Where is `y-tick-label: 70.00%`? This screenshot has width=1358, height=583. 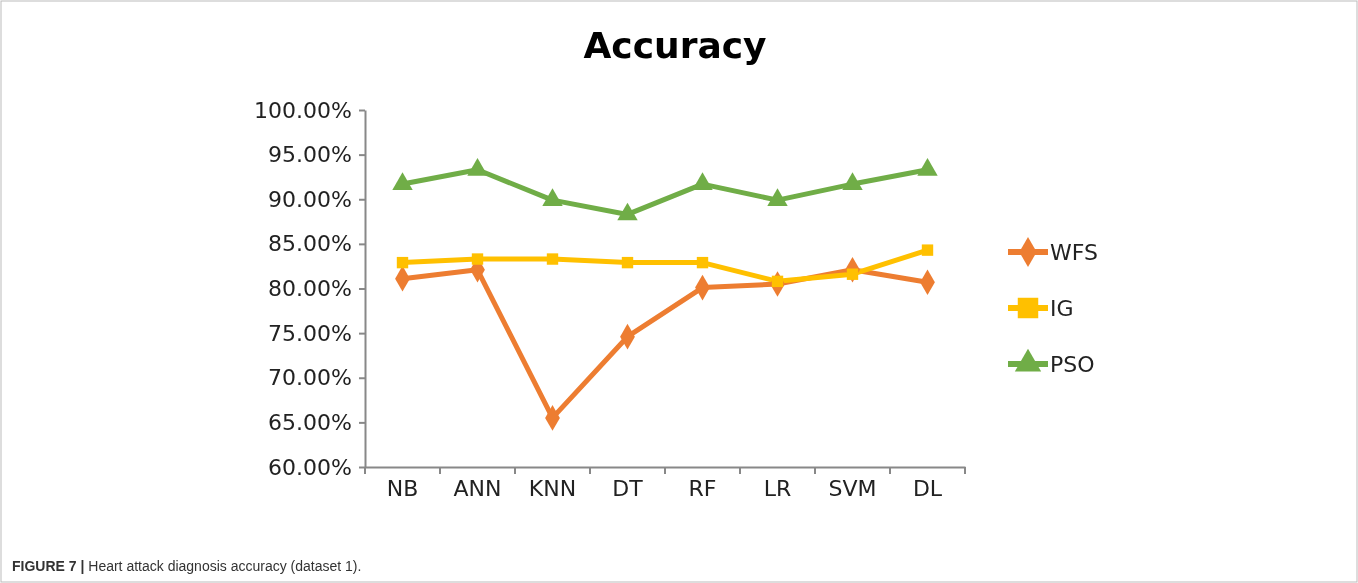
y-tick-label: 70.00% is located at coordinates (310, 378).